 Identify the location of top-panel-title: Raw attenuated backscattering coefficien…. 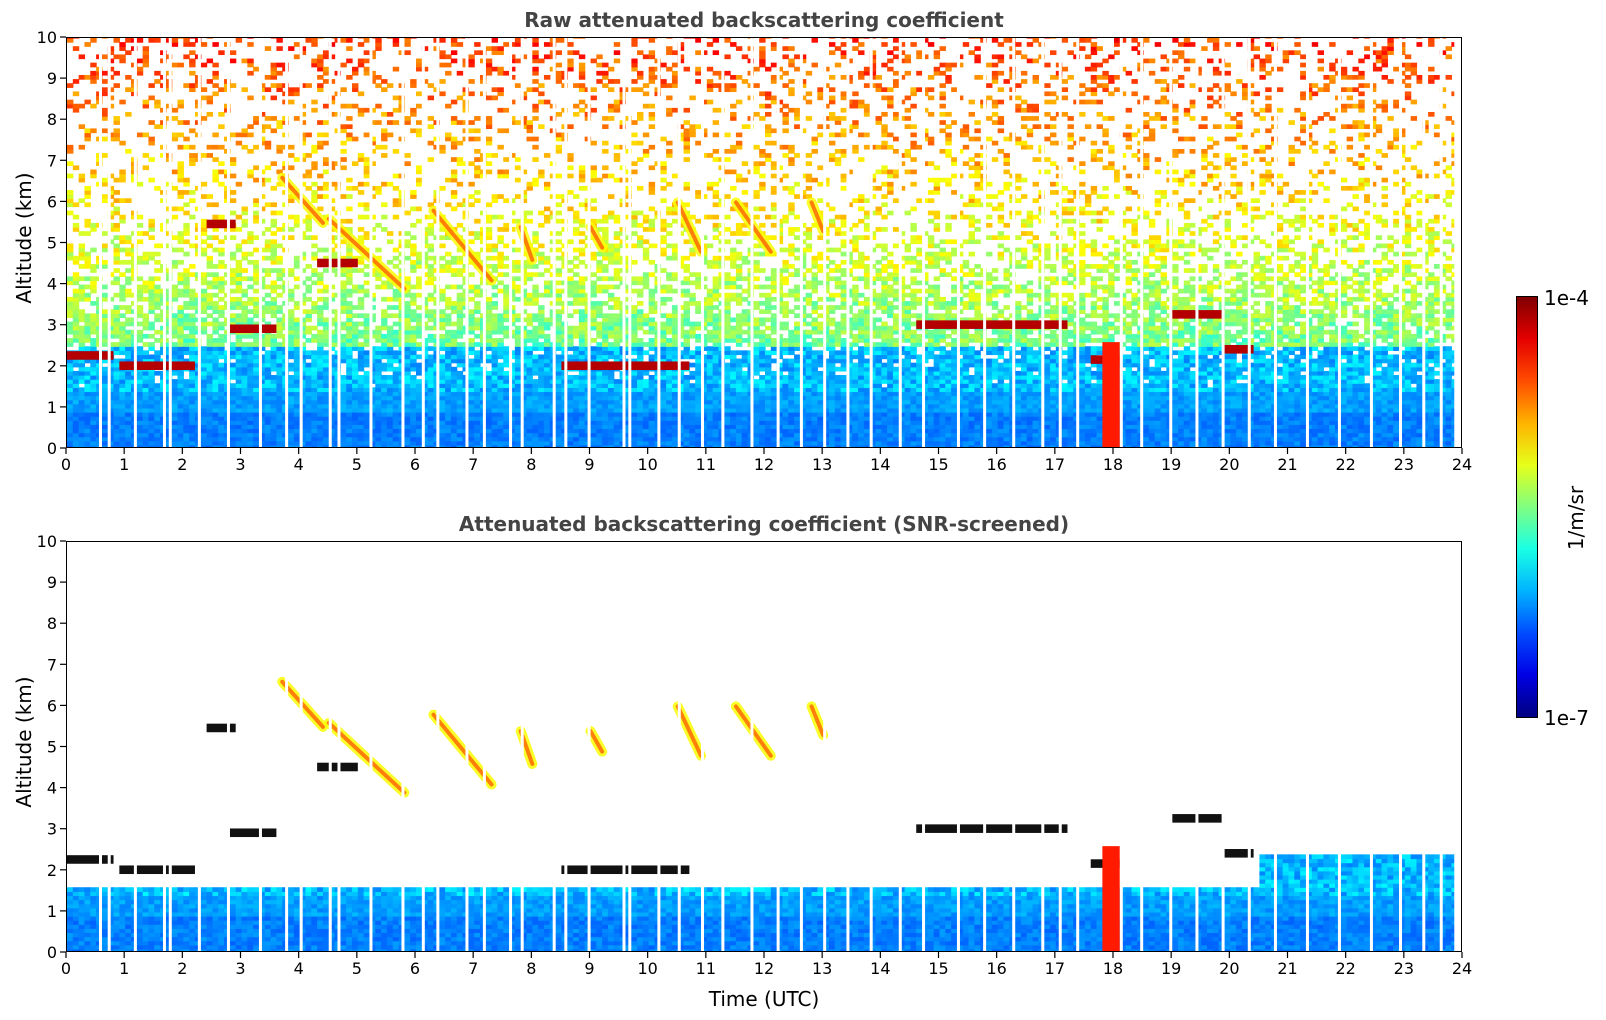
(764, 20).